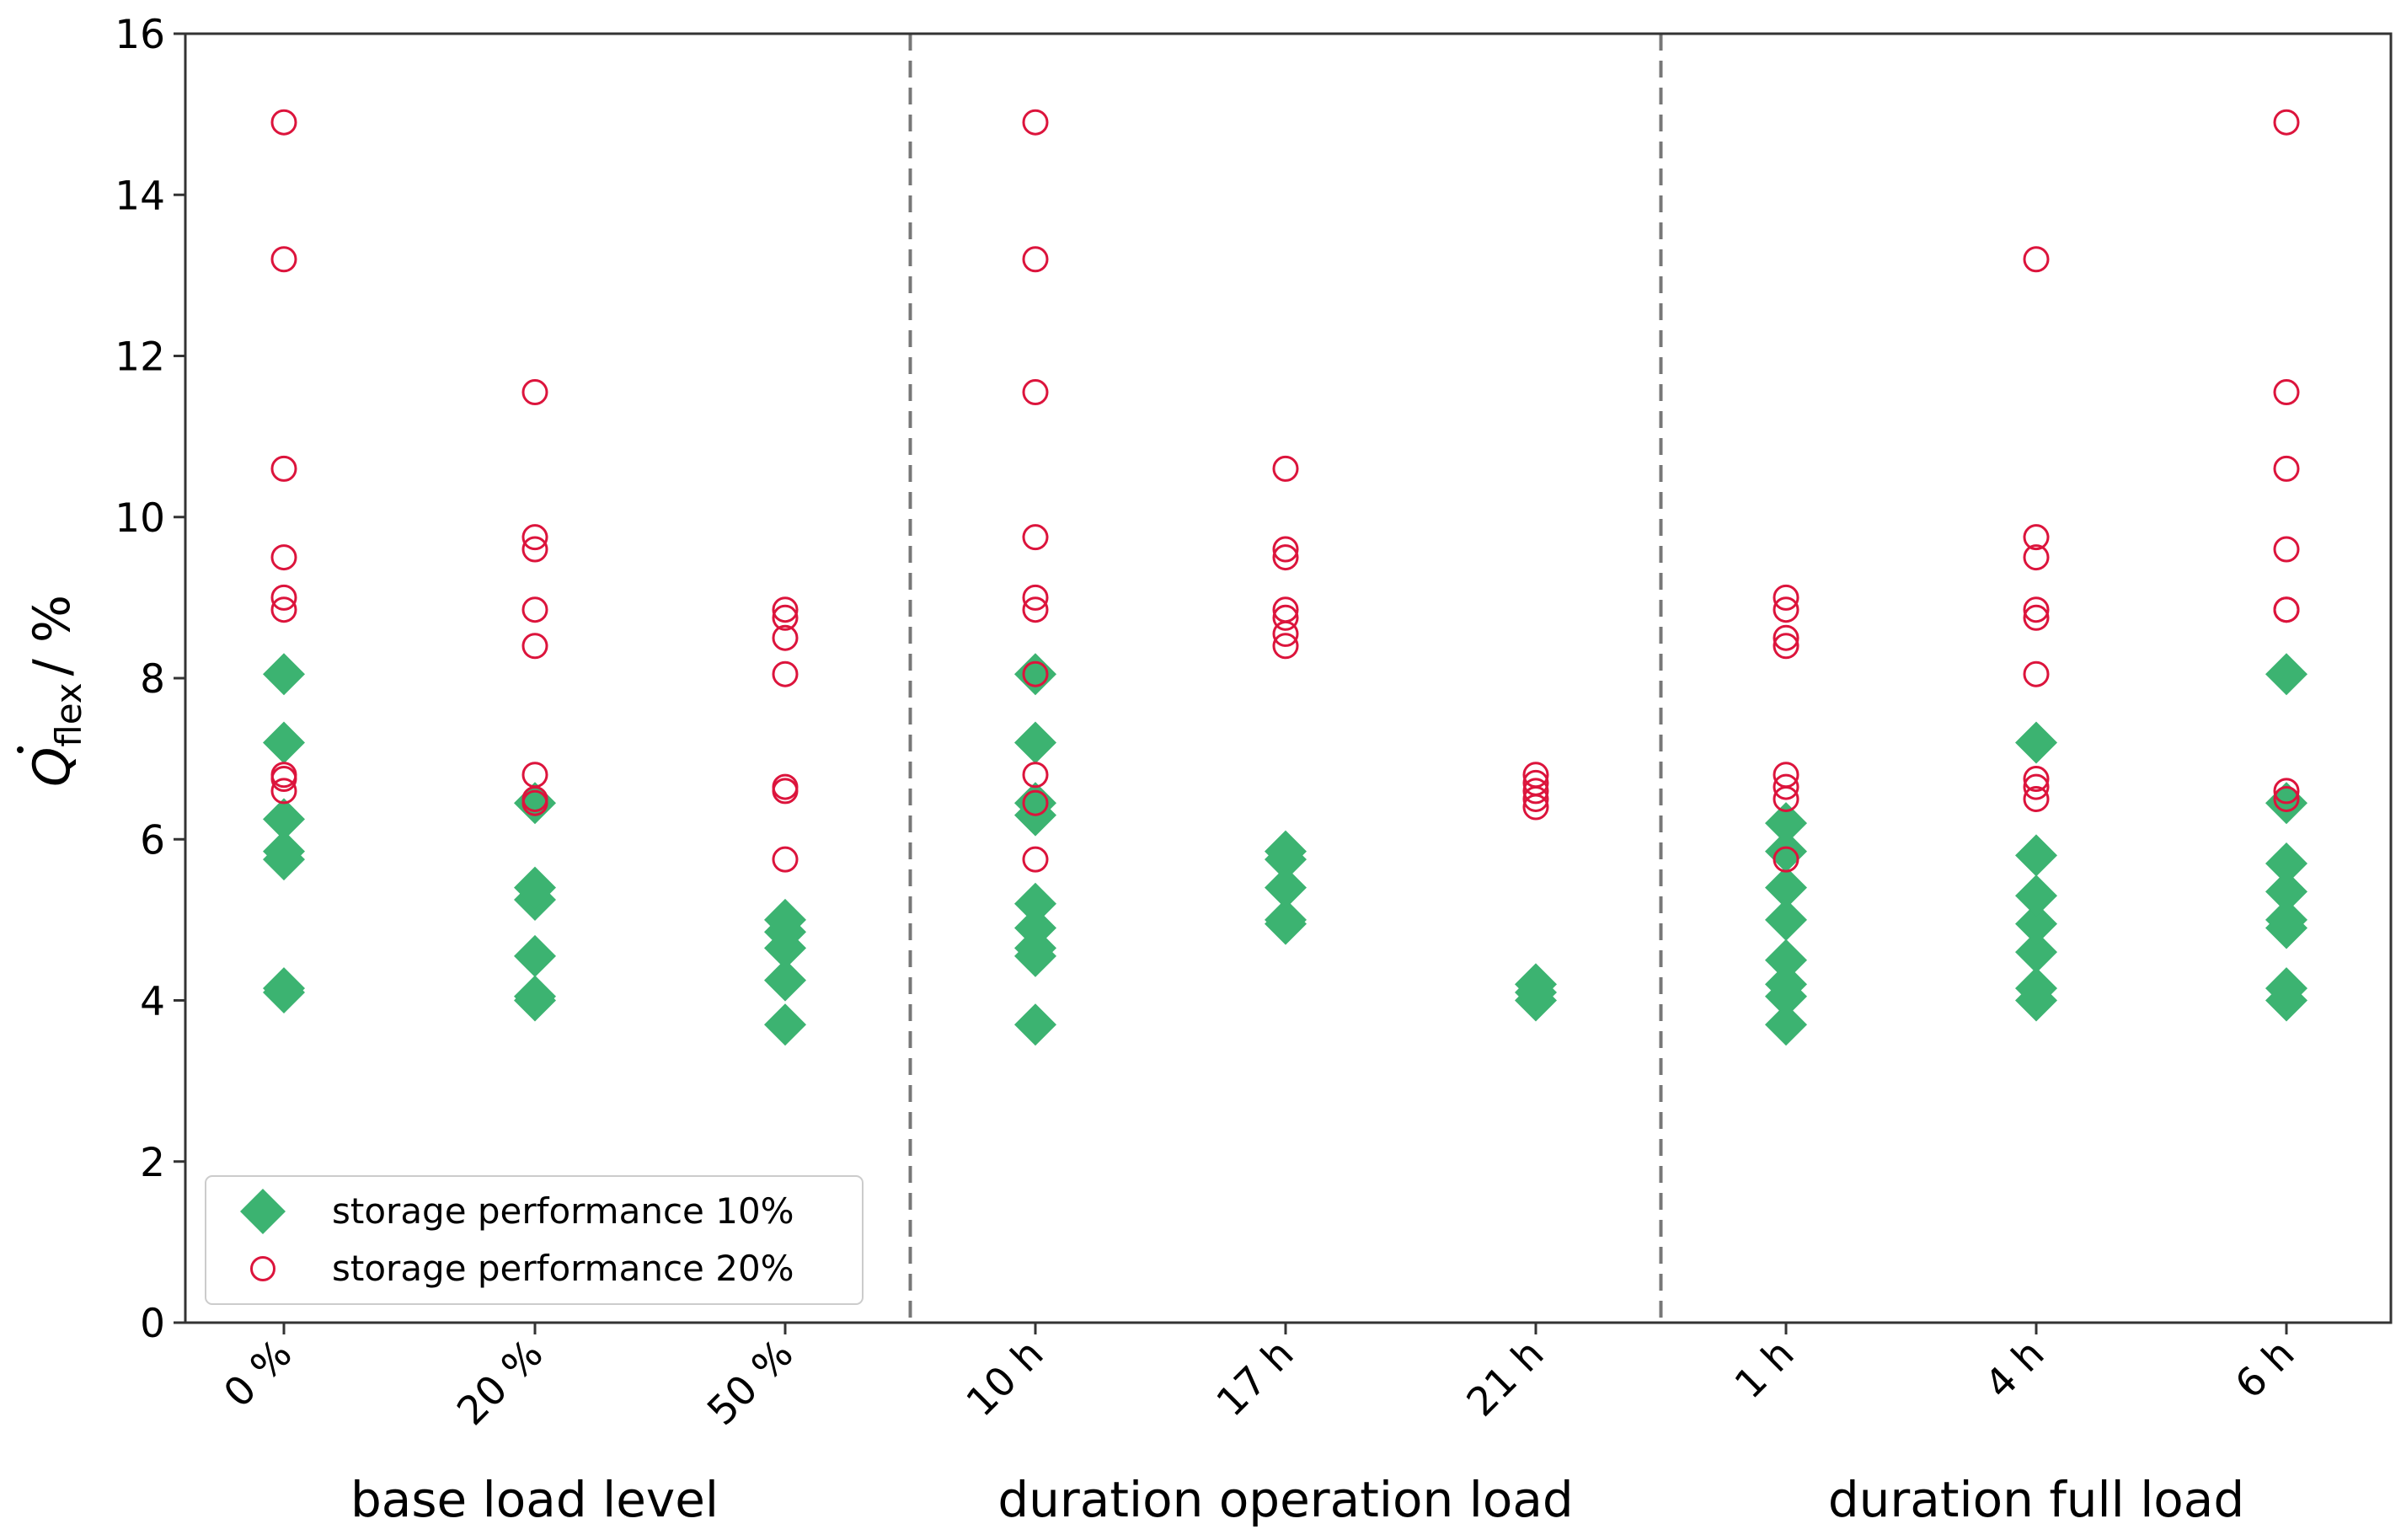  Describe the element at coordinates (563, 1211) in the screenshot. I see `legend-label-10: storage performance 10%` at that location.